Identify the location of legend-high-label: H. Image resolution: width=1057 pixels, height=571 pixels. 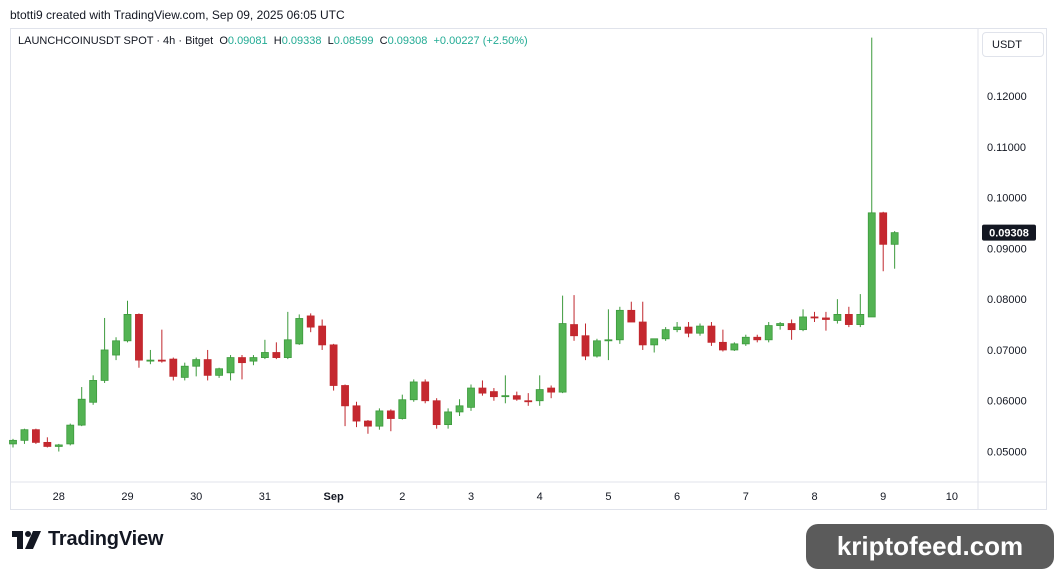
(277, 41).